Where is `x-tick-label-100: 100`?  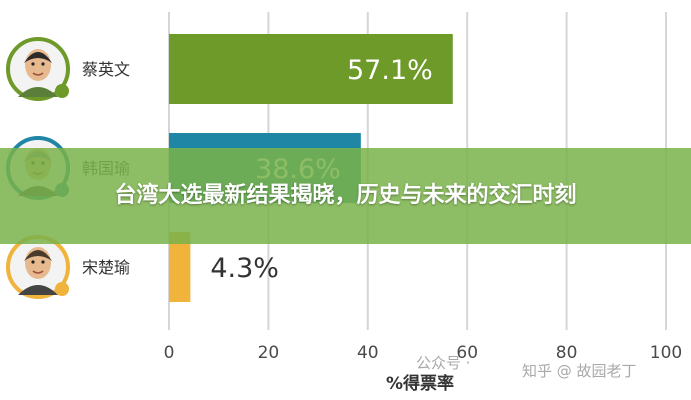 x-tick-label-100: 100 is located at coordinates (666, 353).